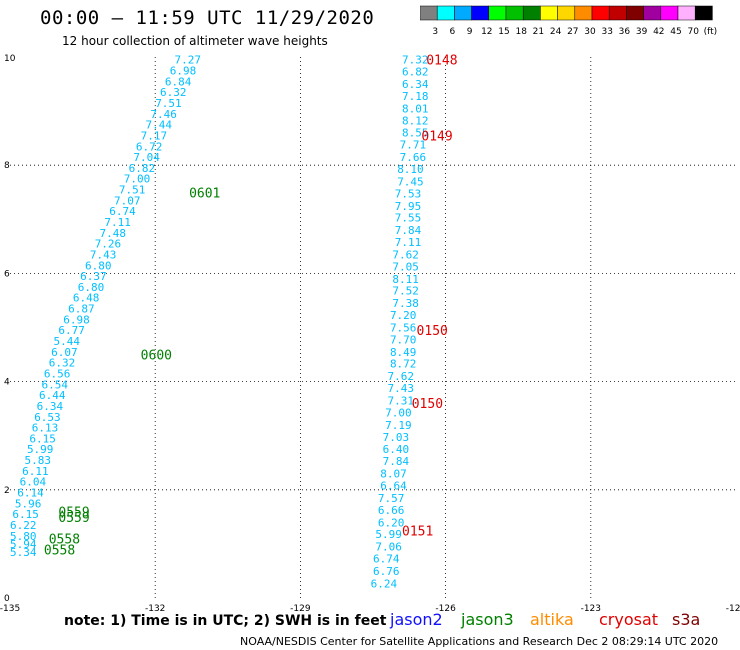  What do you see at coordinates (556, 32) in the screenshot?
I see `colorbar-label: 24` at bounding box center [556, 32].